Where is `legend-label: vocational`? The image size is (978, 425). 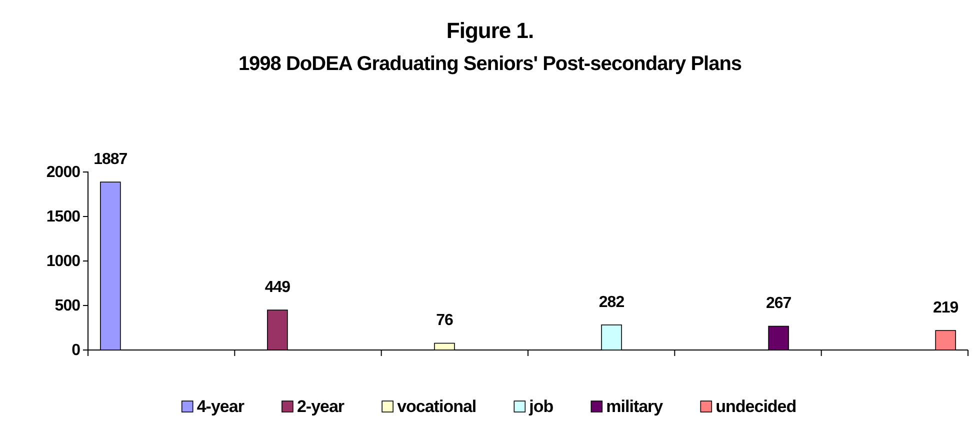
legend-label: vocational is located at coordinates (436, 406).